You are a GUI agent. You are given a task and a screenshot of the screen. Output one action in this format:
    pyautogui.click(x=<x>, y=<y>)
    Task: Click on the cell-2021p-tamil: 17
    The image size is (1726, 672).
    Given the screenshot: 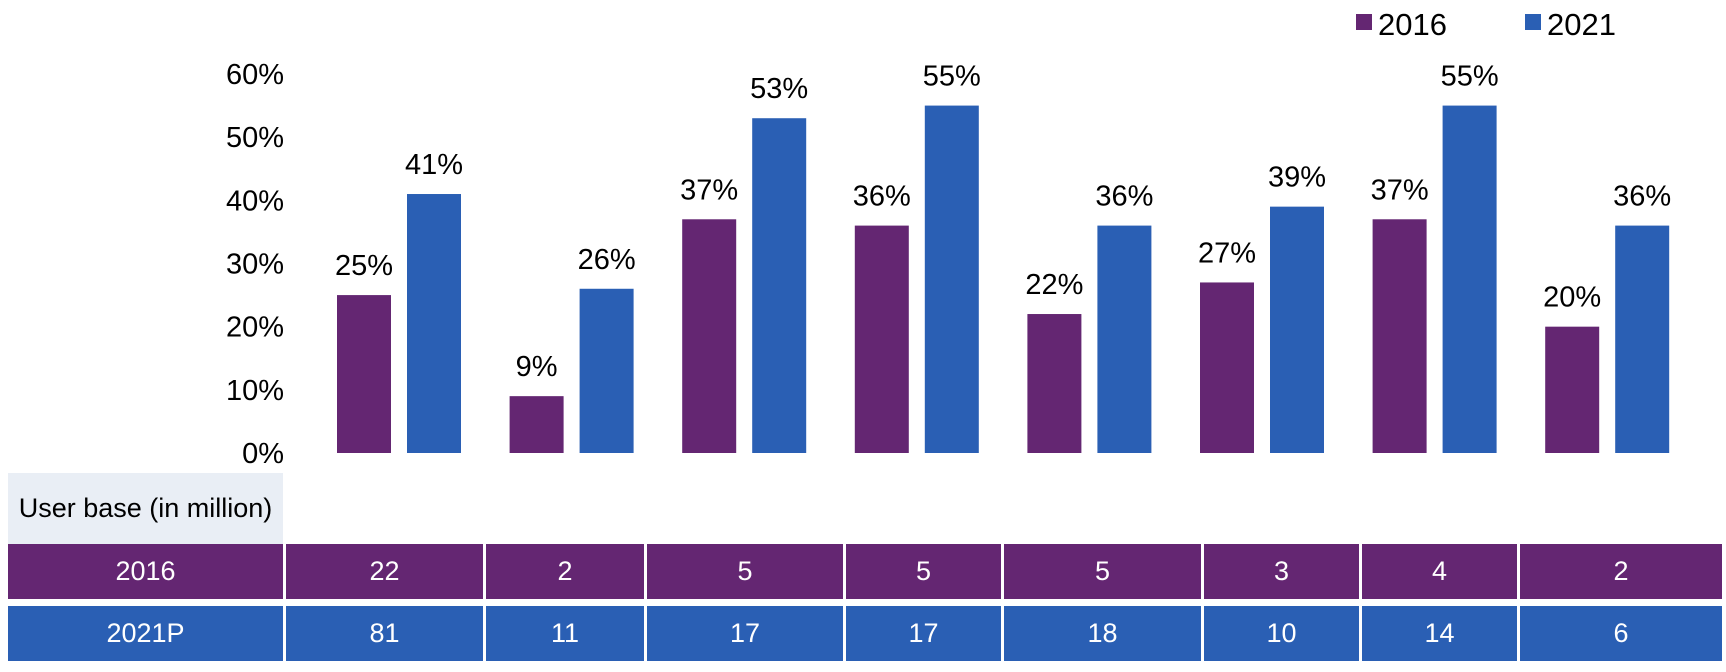 What is the action you would take?
    pyautogui.click(x=925, y=633)
    